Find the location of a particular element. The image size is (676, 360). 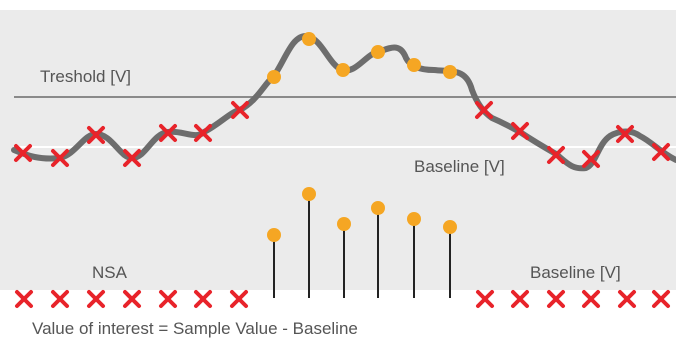

value-stem-heads is located at coordinates (362, 214).